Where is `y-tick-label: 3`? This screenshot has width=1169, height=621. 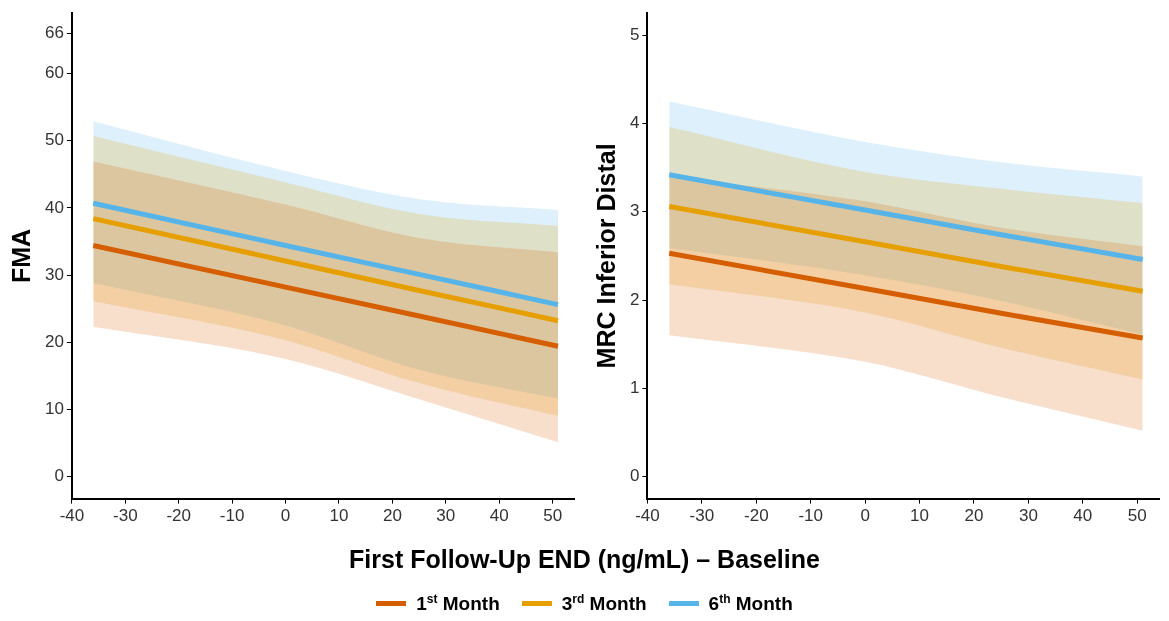
y-tick-label: 3 is located at coordinates (634, 211).